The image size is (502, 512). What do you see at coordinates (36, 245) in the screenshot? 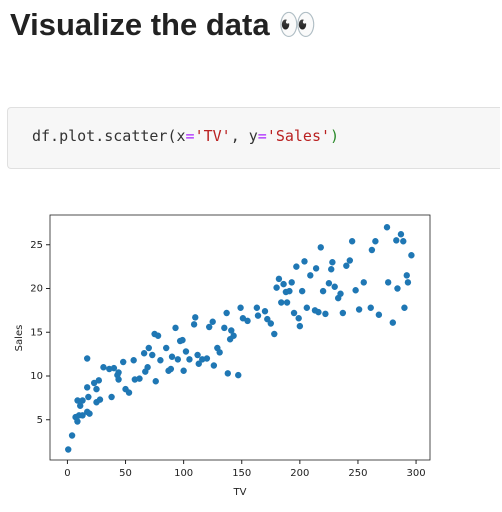
I see `y-tick-label: 25` at bounding box center [36, 245].